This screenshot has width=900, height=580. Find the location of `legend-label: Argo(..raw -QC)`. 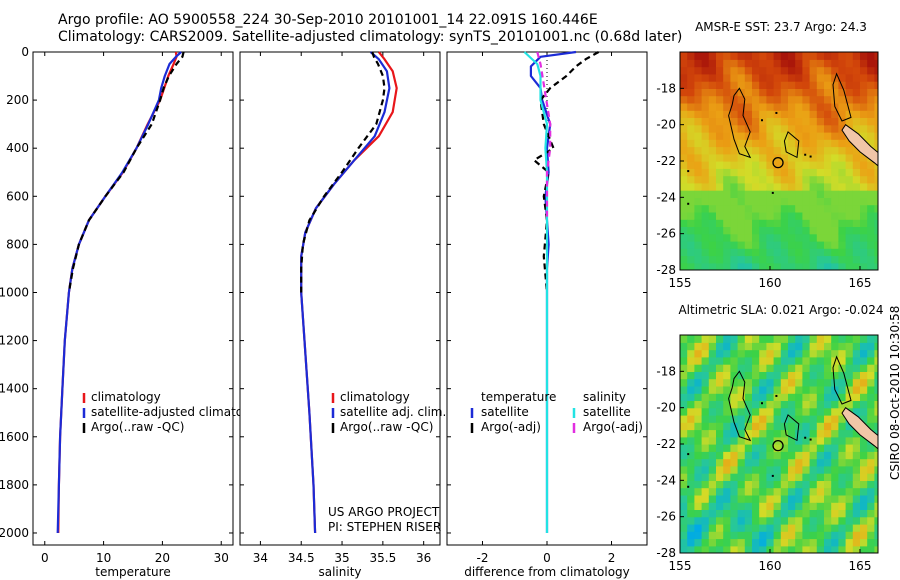

legend-label: Argo(..raw -QC) is located at coordinates (386, 427).